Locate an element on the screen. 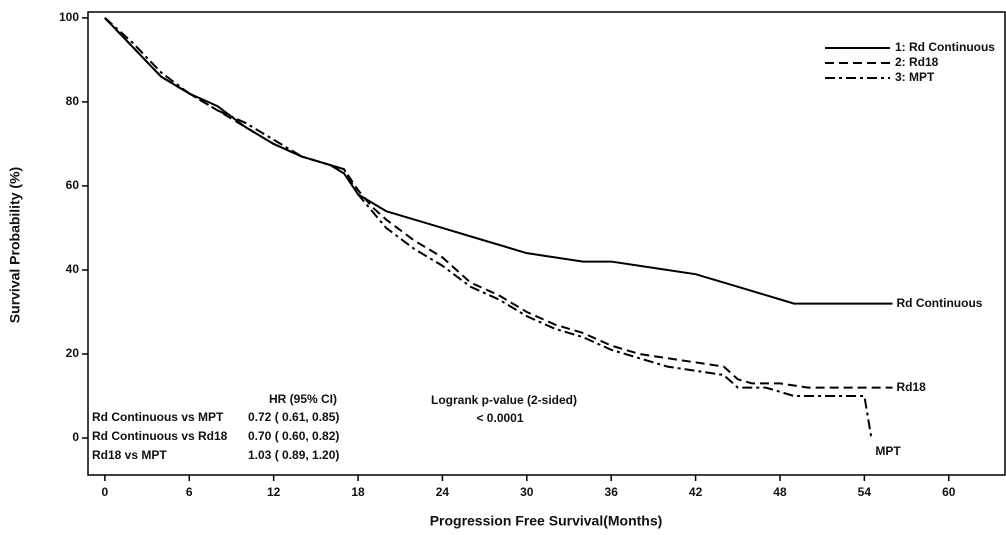 Image resolution: width=1006 pixels, height=535 pixels. x-tick-label: 6 is located at coordinates (189, 492).